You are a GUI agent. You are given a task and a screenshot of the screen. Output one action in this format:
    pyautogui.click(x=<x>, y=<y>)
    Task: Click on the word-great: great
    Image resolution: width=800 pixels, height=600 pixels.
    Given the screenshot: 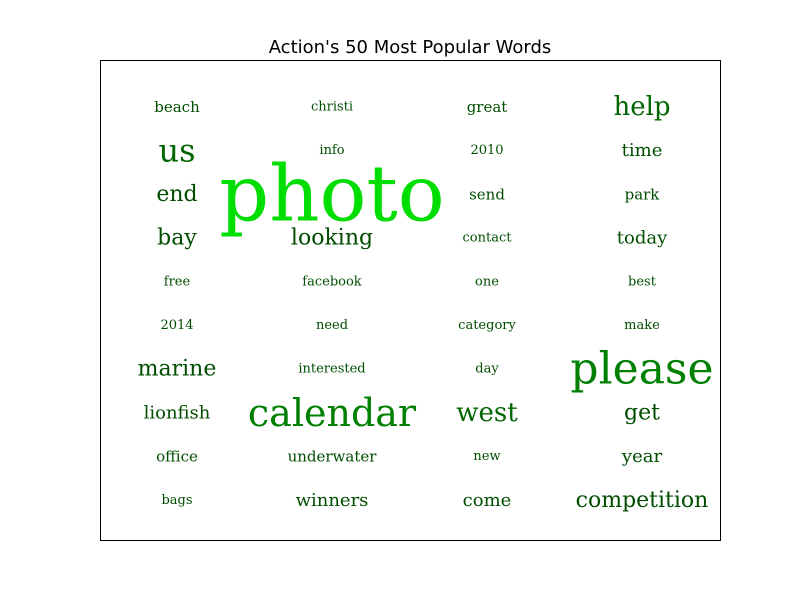 What is the action you would take?
    pyautogui.click(x=487, y=107)
    